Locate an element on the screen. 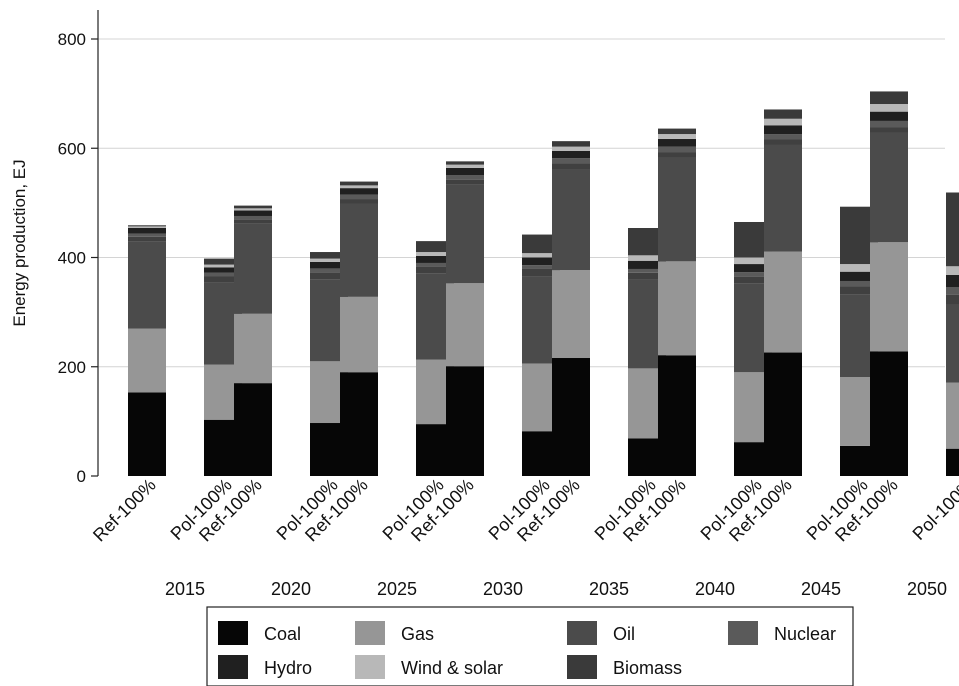 The image size is (959, 686). y-tick-label: 800 is located at coordinates (72, 39).